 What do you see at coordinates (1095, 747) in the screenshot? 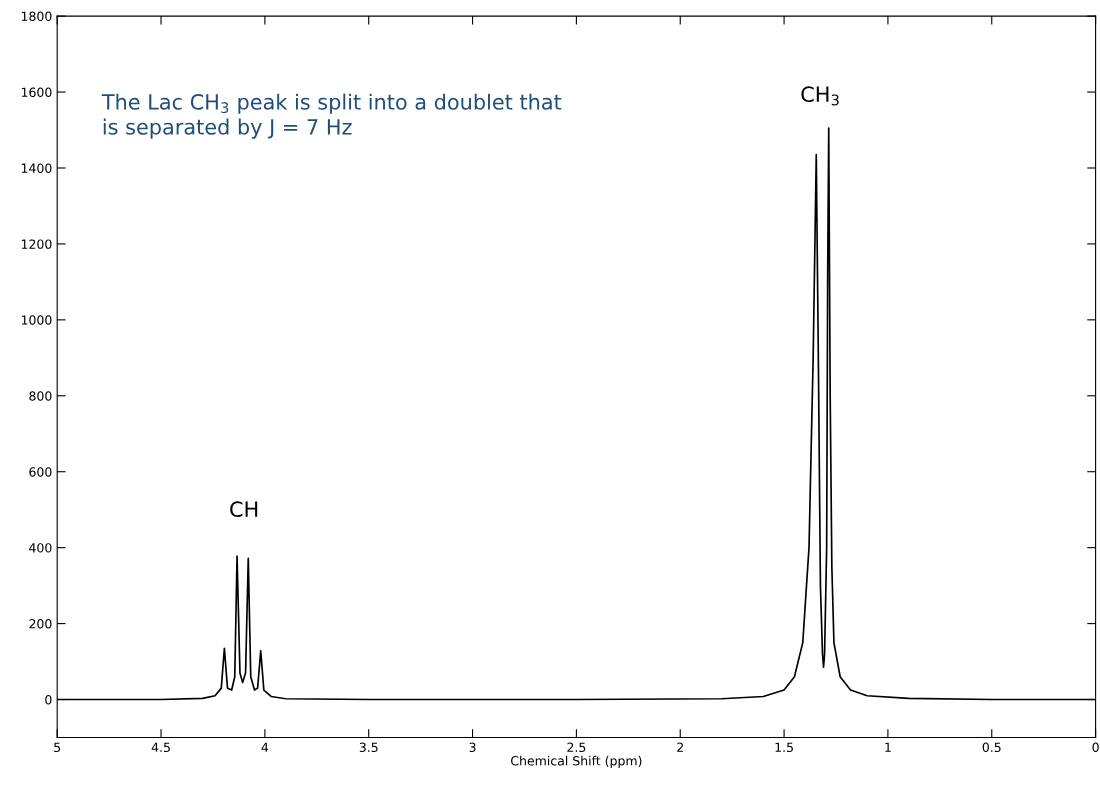
I see `x-tick-label: 0` at bounding box center [1095, 747].